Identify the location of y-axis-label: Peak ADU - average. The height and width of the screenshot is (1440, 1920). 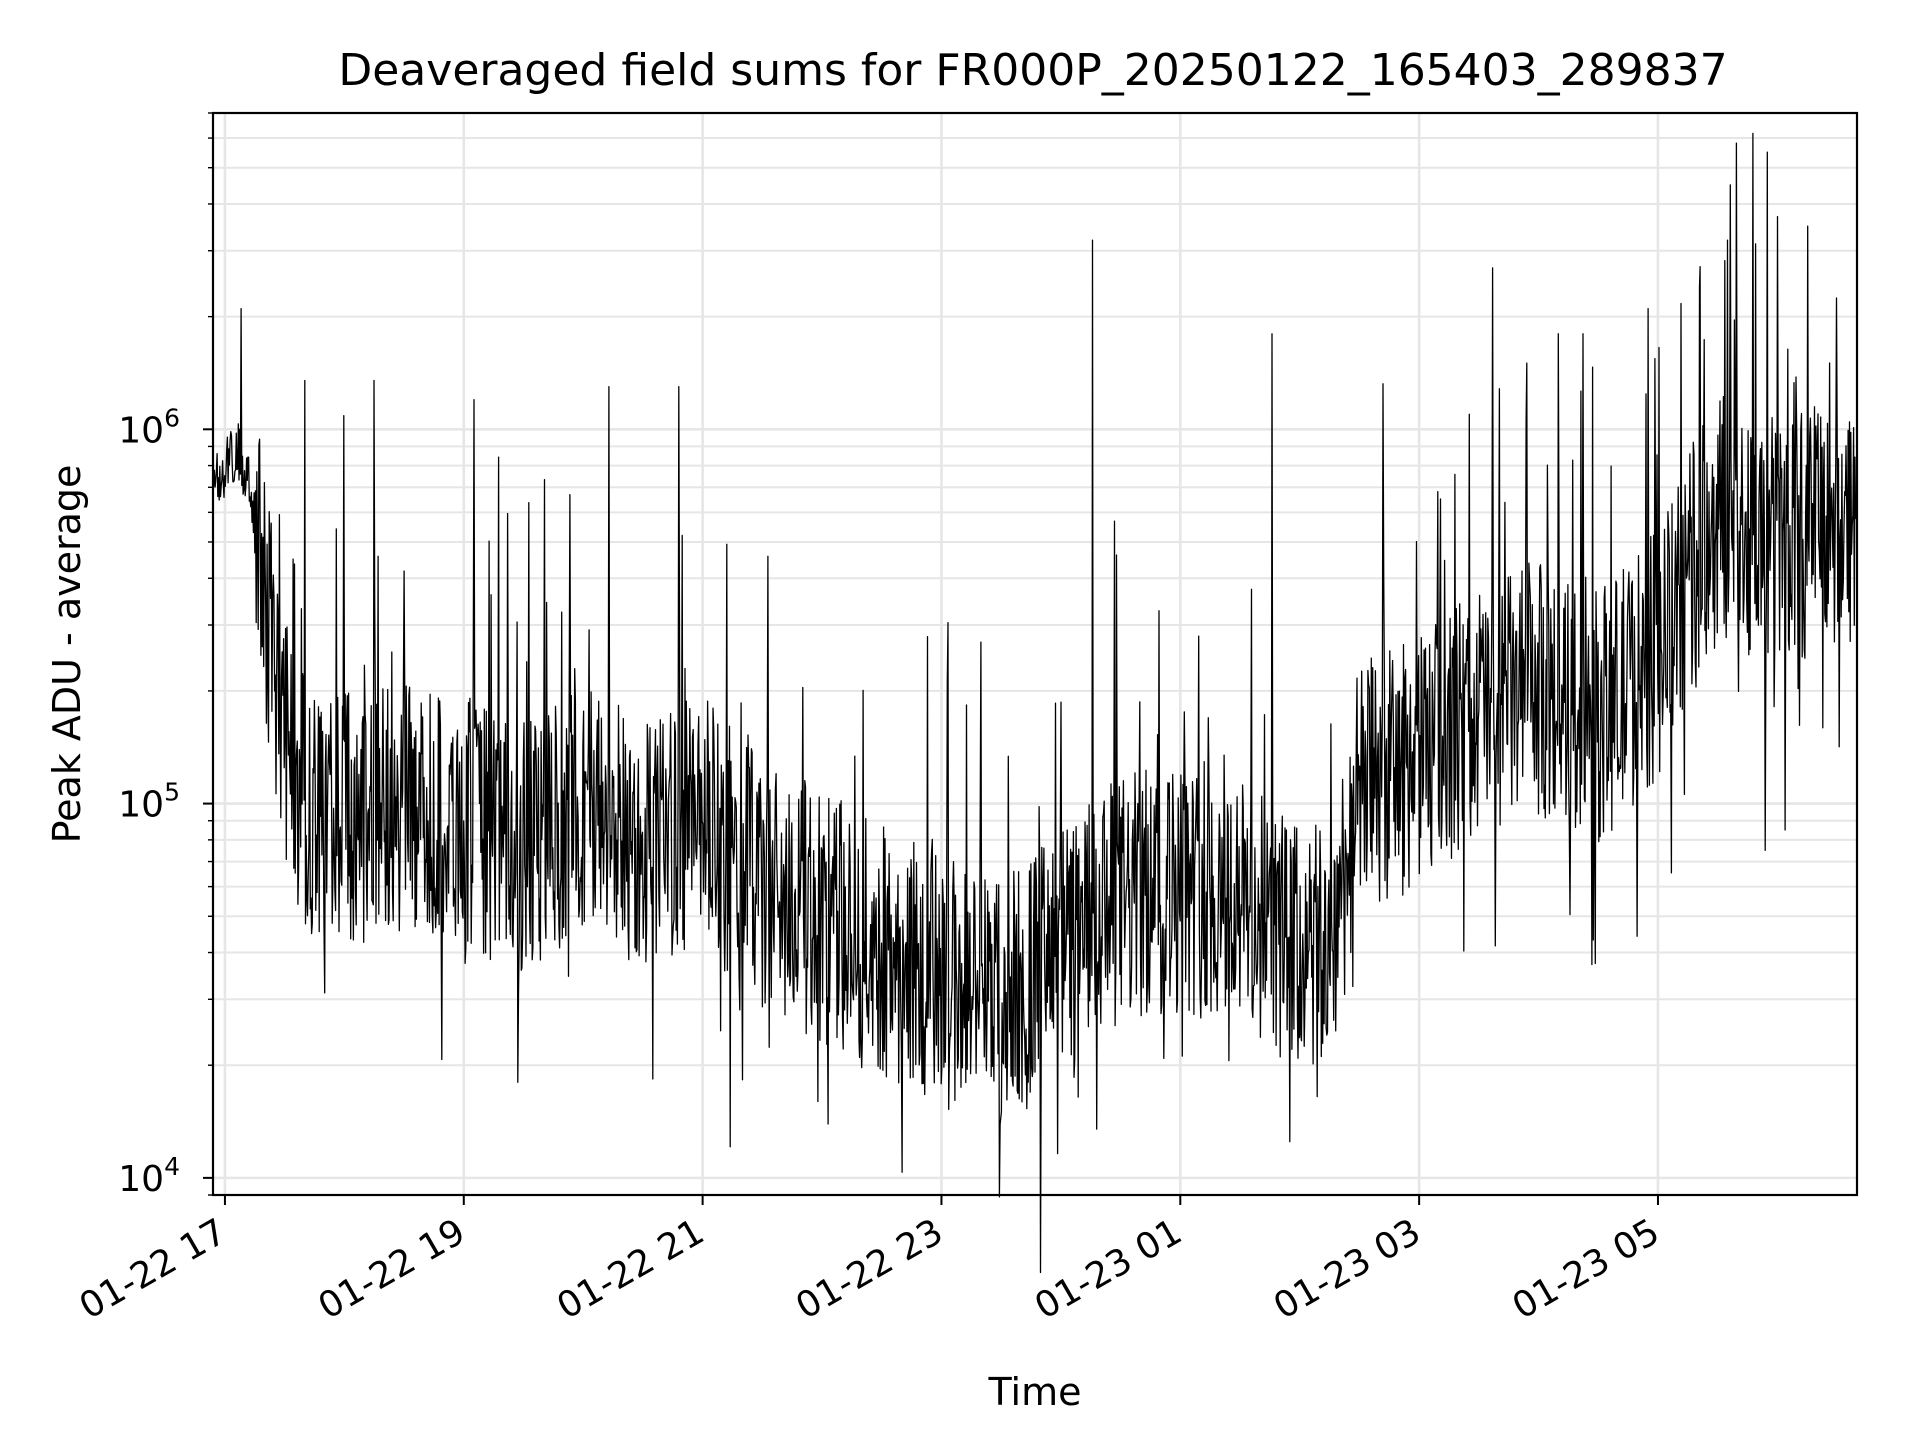
(67, 654).